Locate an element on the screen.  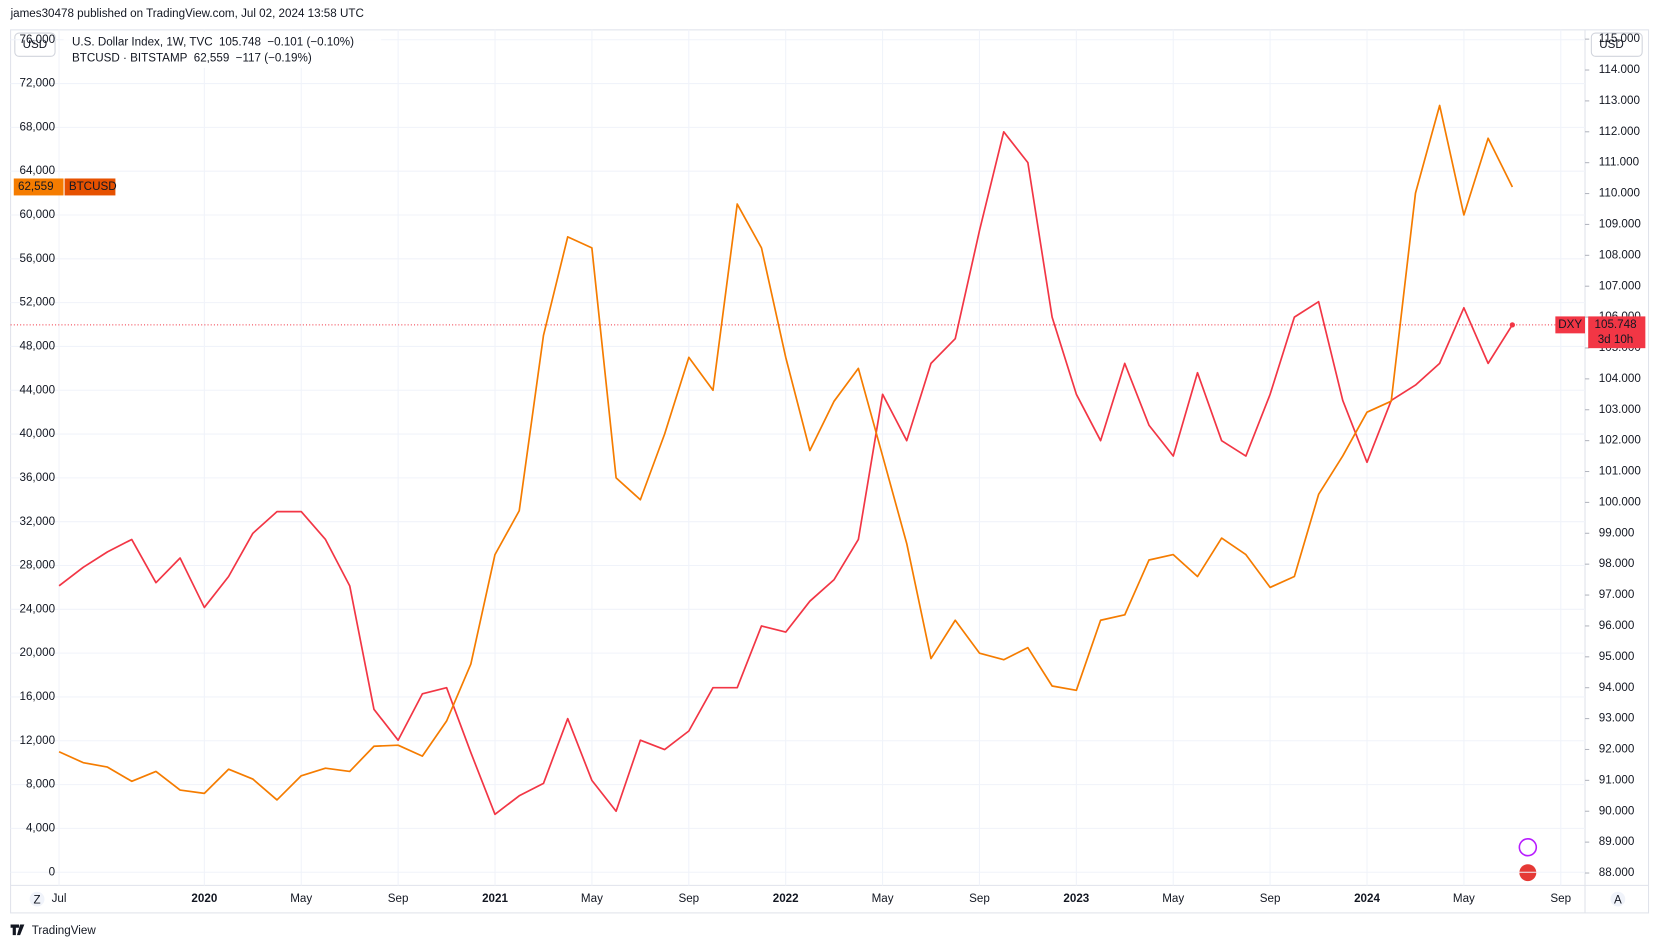
y-tick-label: 48,000 is located at coordinates (37, 346).